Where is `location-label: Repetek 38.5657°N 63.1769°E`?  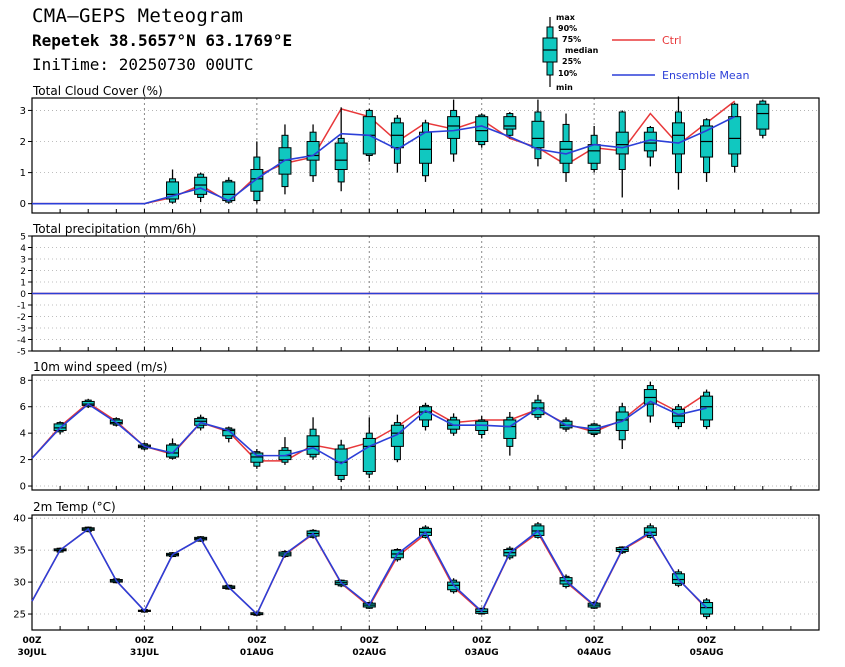 location-label: Repetek 38.5657°N 63.1769°E is located at coordinates (162, 40).